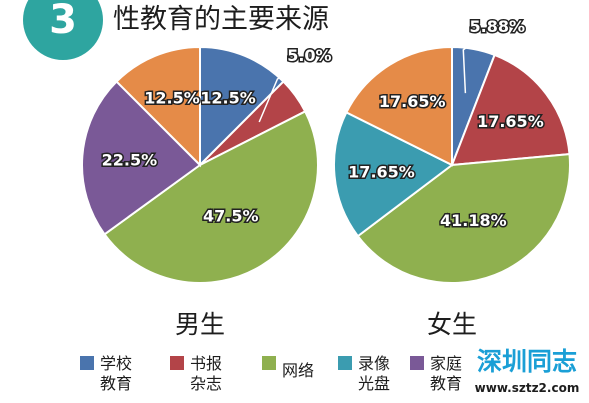 The image size is (589, 403). I want to click on legend-label-video-line2: 光盘, so click(374, 383).